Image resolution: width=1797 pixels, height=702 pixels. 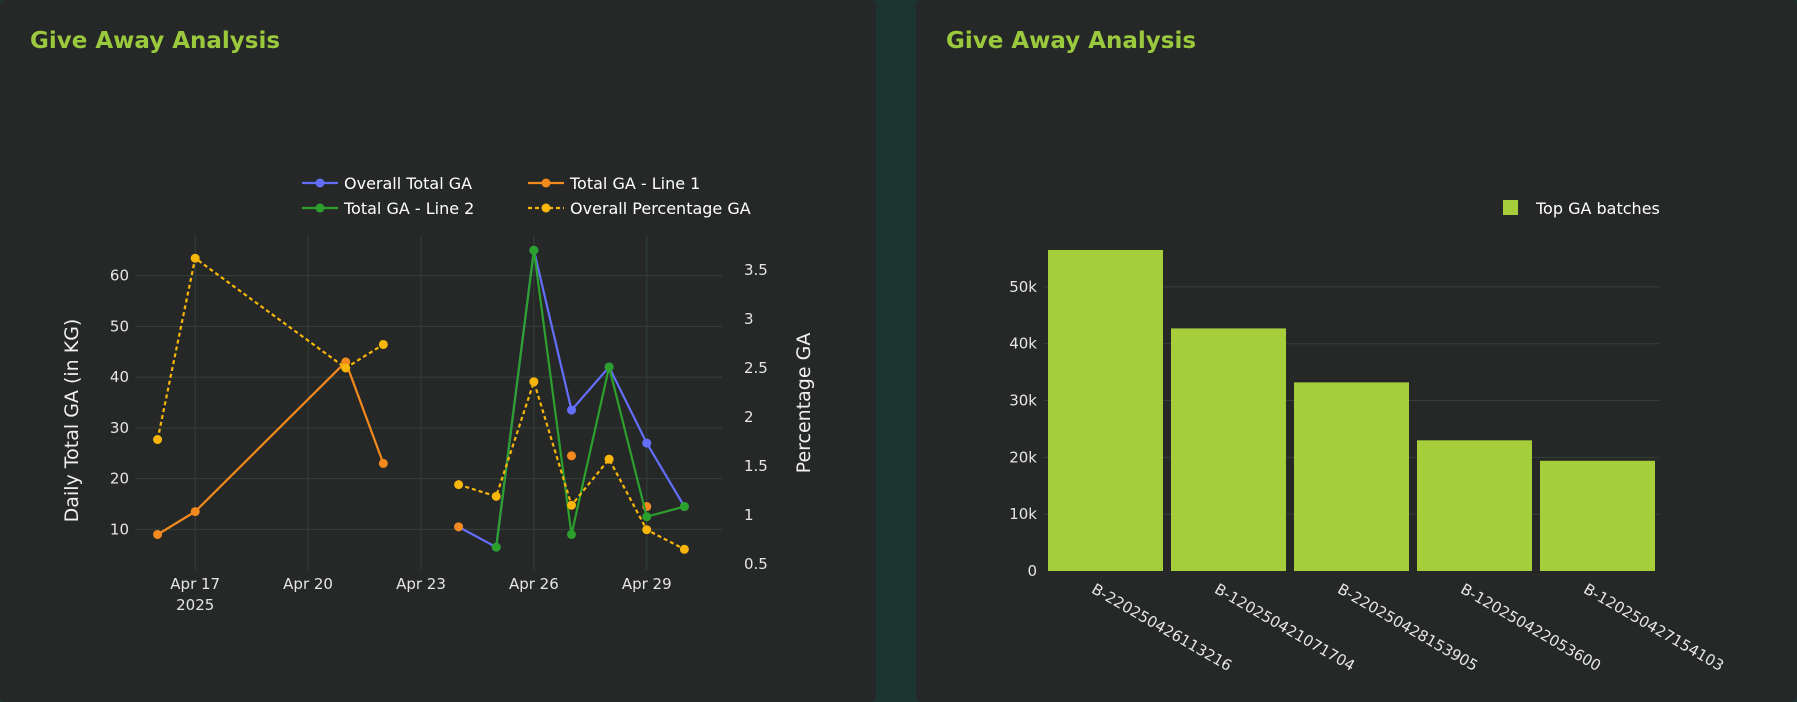 I want to click on x-tick-label: Apr 17, so click(x=195, y=584).